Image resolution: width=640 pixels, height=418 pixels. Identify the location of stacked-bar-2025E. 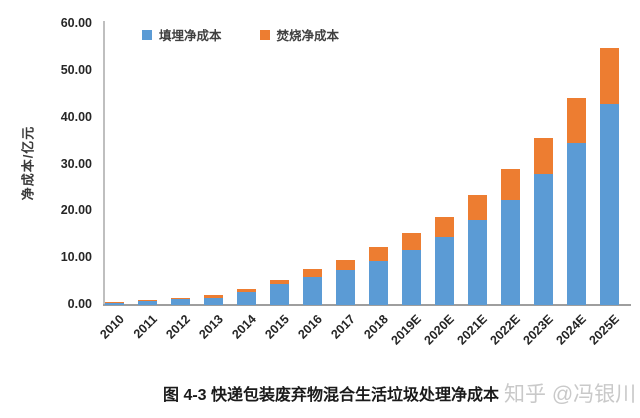
(609, 176).